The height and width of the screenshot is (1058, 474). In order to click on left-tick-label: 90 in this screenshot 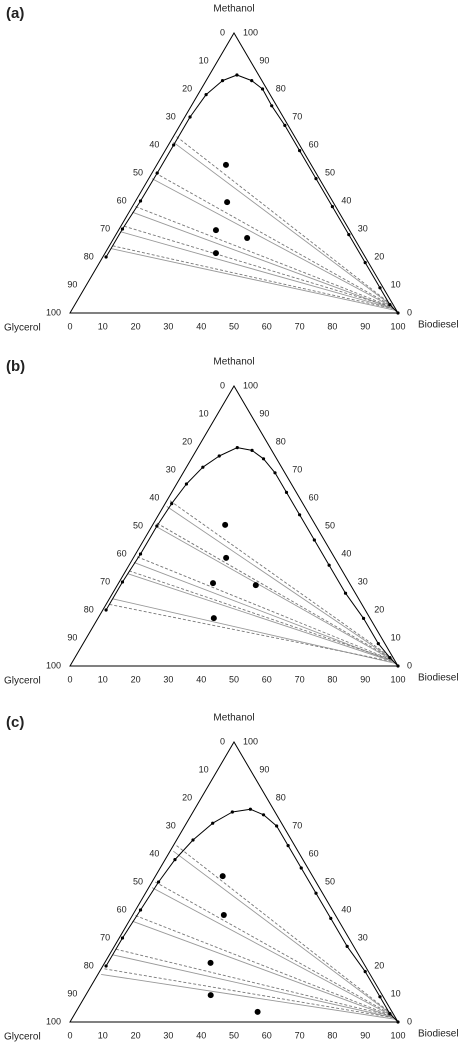, I will do `click(72, 993)`.